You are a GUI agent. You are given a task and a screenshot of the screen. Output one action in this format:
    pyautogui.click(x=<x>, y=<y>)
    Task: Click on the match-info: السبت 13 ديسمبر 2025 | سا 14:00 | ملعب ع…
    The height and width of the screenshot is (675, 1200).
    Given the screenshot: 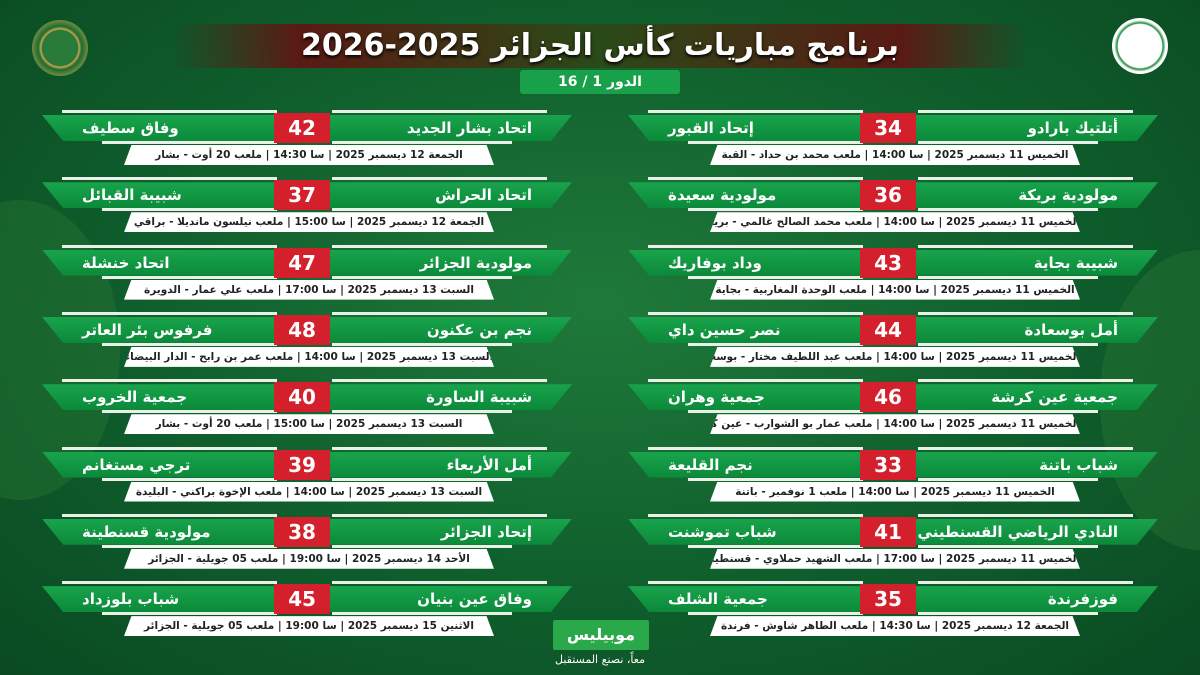 What is the action you would take?
    pyautogui.click(x=309, y=356)
    